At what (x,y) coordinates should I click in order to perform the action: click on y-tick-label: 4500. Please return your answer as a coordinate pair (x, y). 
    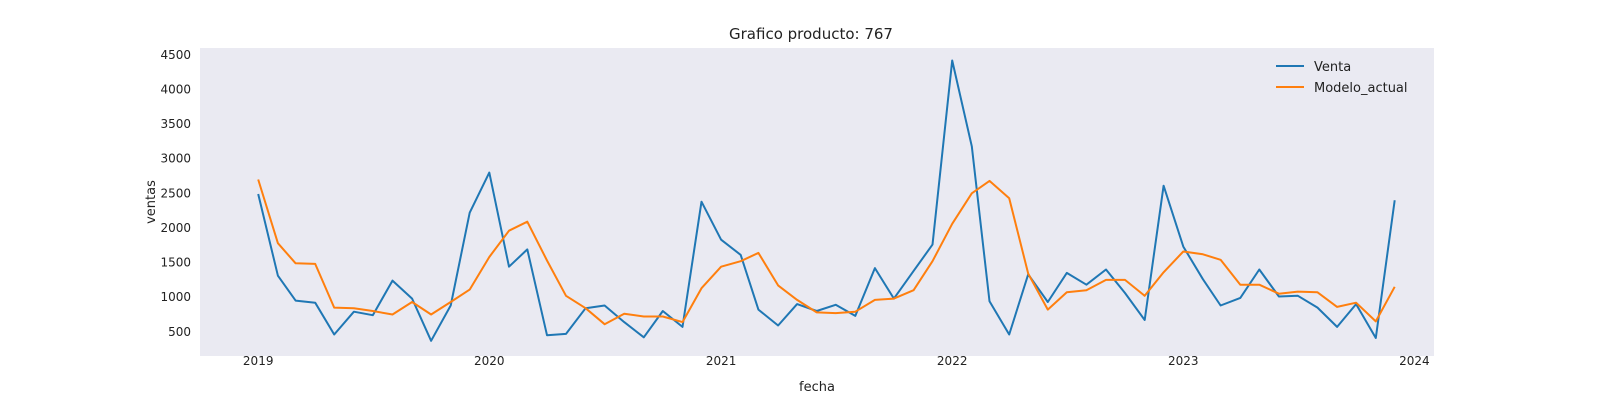
    Looking at the image, I should click on (175, 55).